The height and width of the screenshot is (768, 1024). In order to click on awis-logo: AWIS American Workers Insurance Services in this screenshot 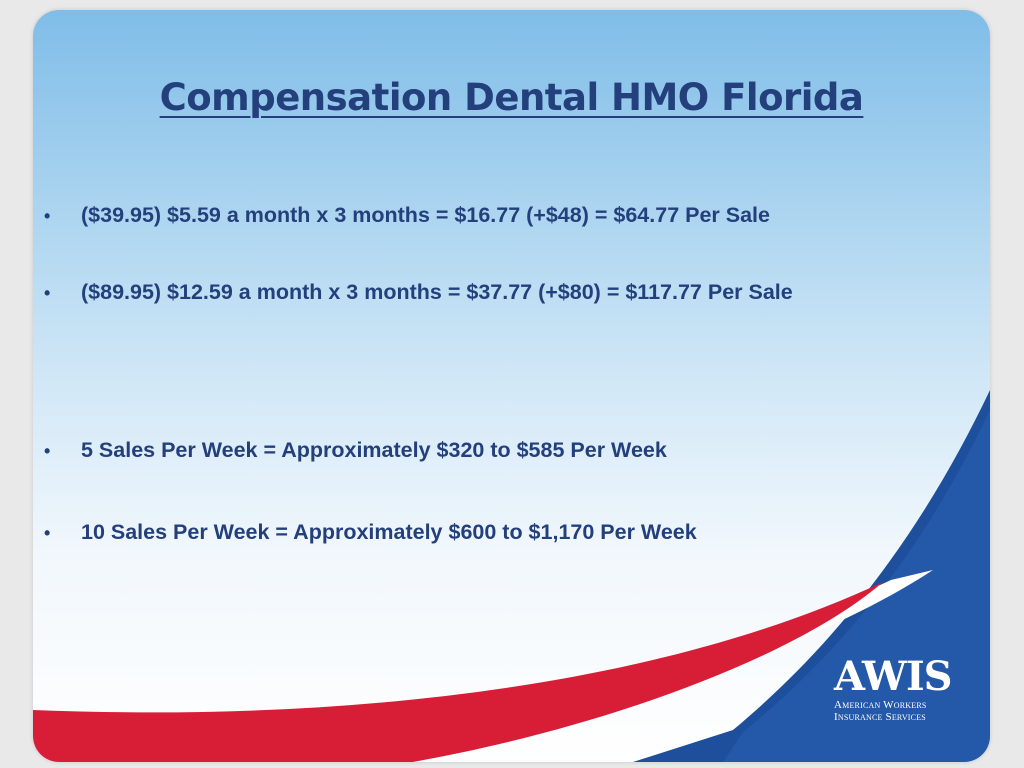, I will do `click(894, 688)`.